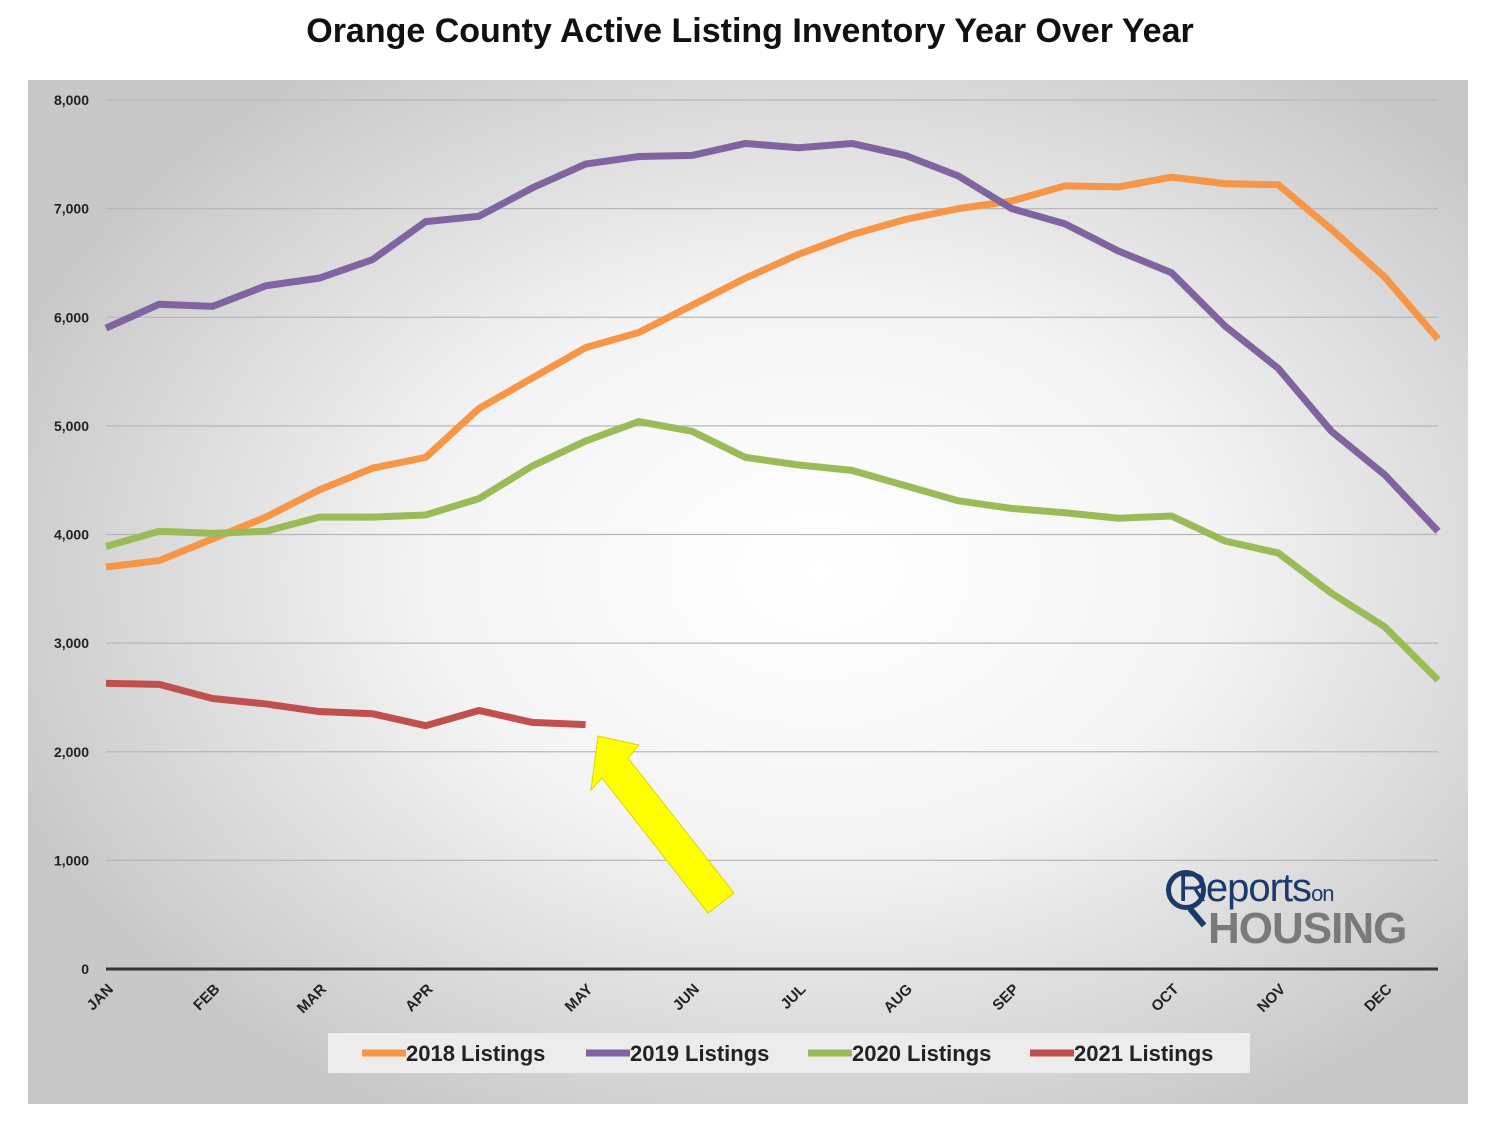  Describe the element at coordinates (699, 1053) in the screenshot. I see `legend-label: 2019 Listings` at that location.